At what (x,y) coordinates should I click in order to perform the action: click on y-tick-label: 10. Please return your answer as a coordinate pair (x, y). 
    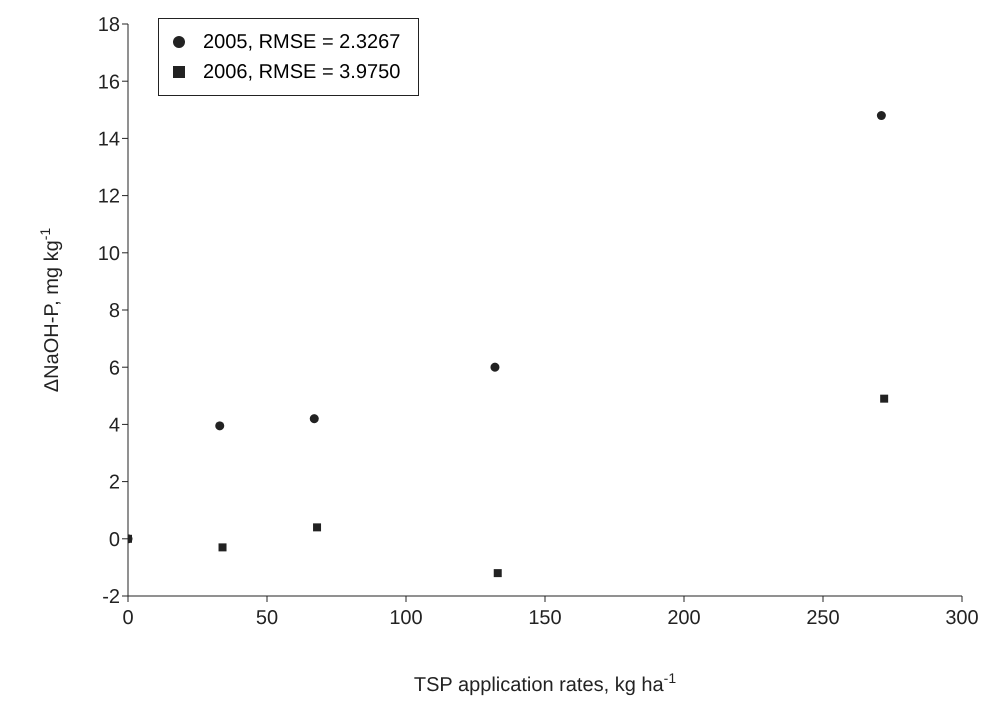
    Looking at the image, I should click on (109, 253).